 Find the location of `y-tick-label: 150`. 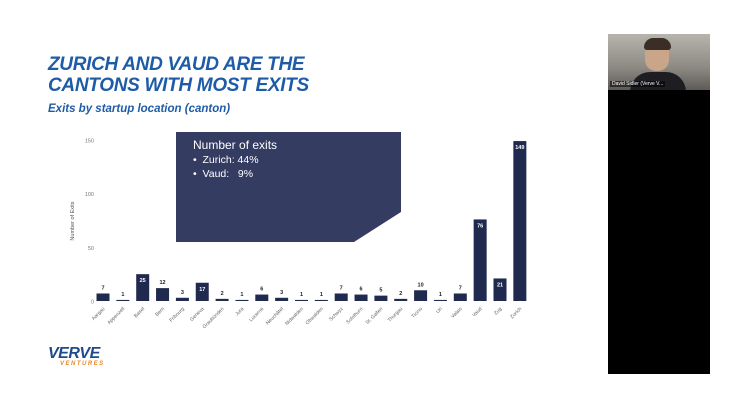

y-tick-label: 150 is located at coordinates (89, 142).